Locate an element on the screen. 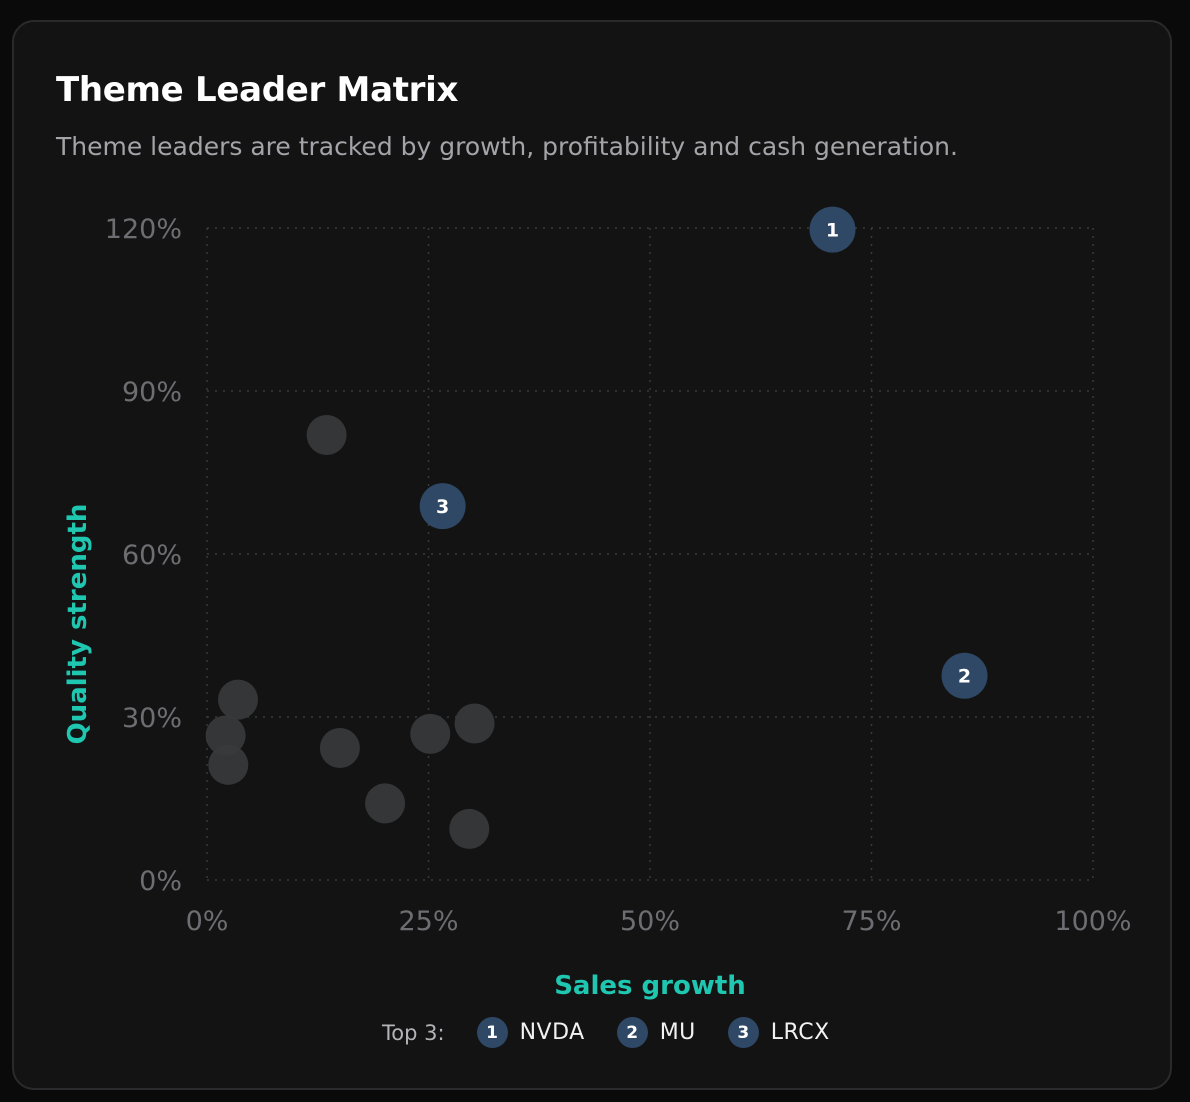 This screenshot has width=1190, height=1102. legend-label: NVDA is located at coordinates (552, 1032).